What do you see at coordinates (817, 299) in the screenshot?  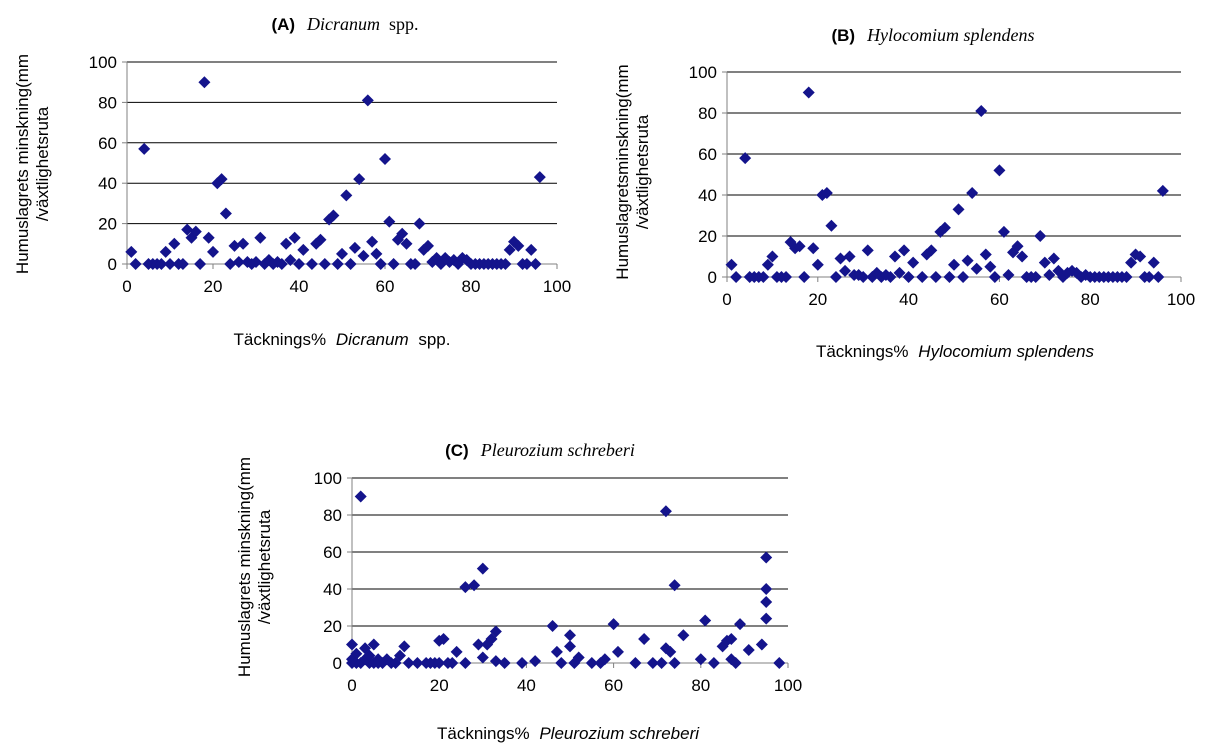 I see `panel-b-x-tick-label: 20` at bounding box center [817, 299].